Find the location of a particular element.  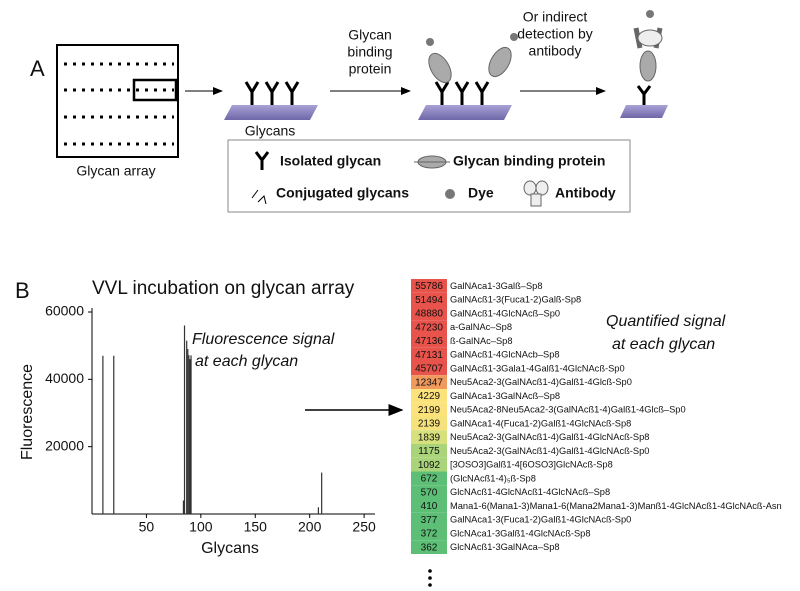

y-tick-label: 40000 is located at coordinates (64, 378).